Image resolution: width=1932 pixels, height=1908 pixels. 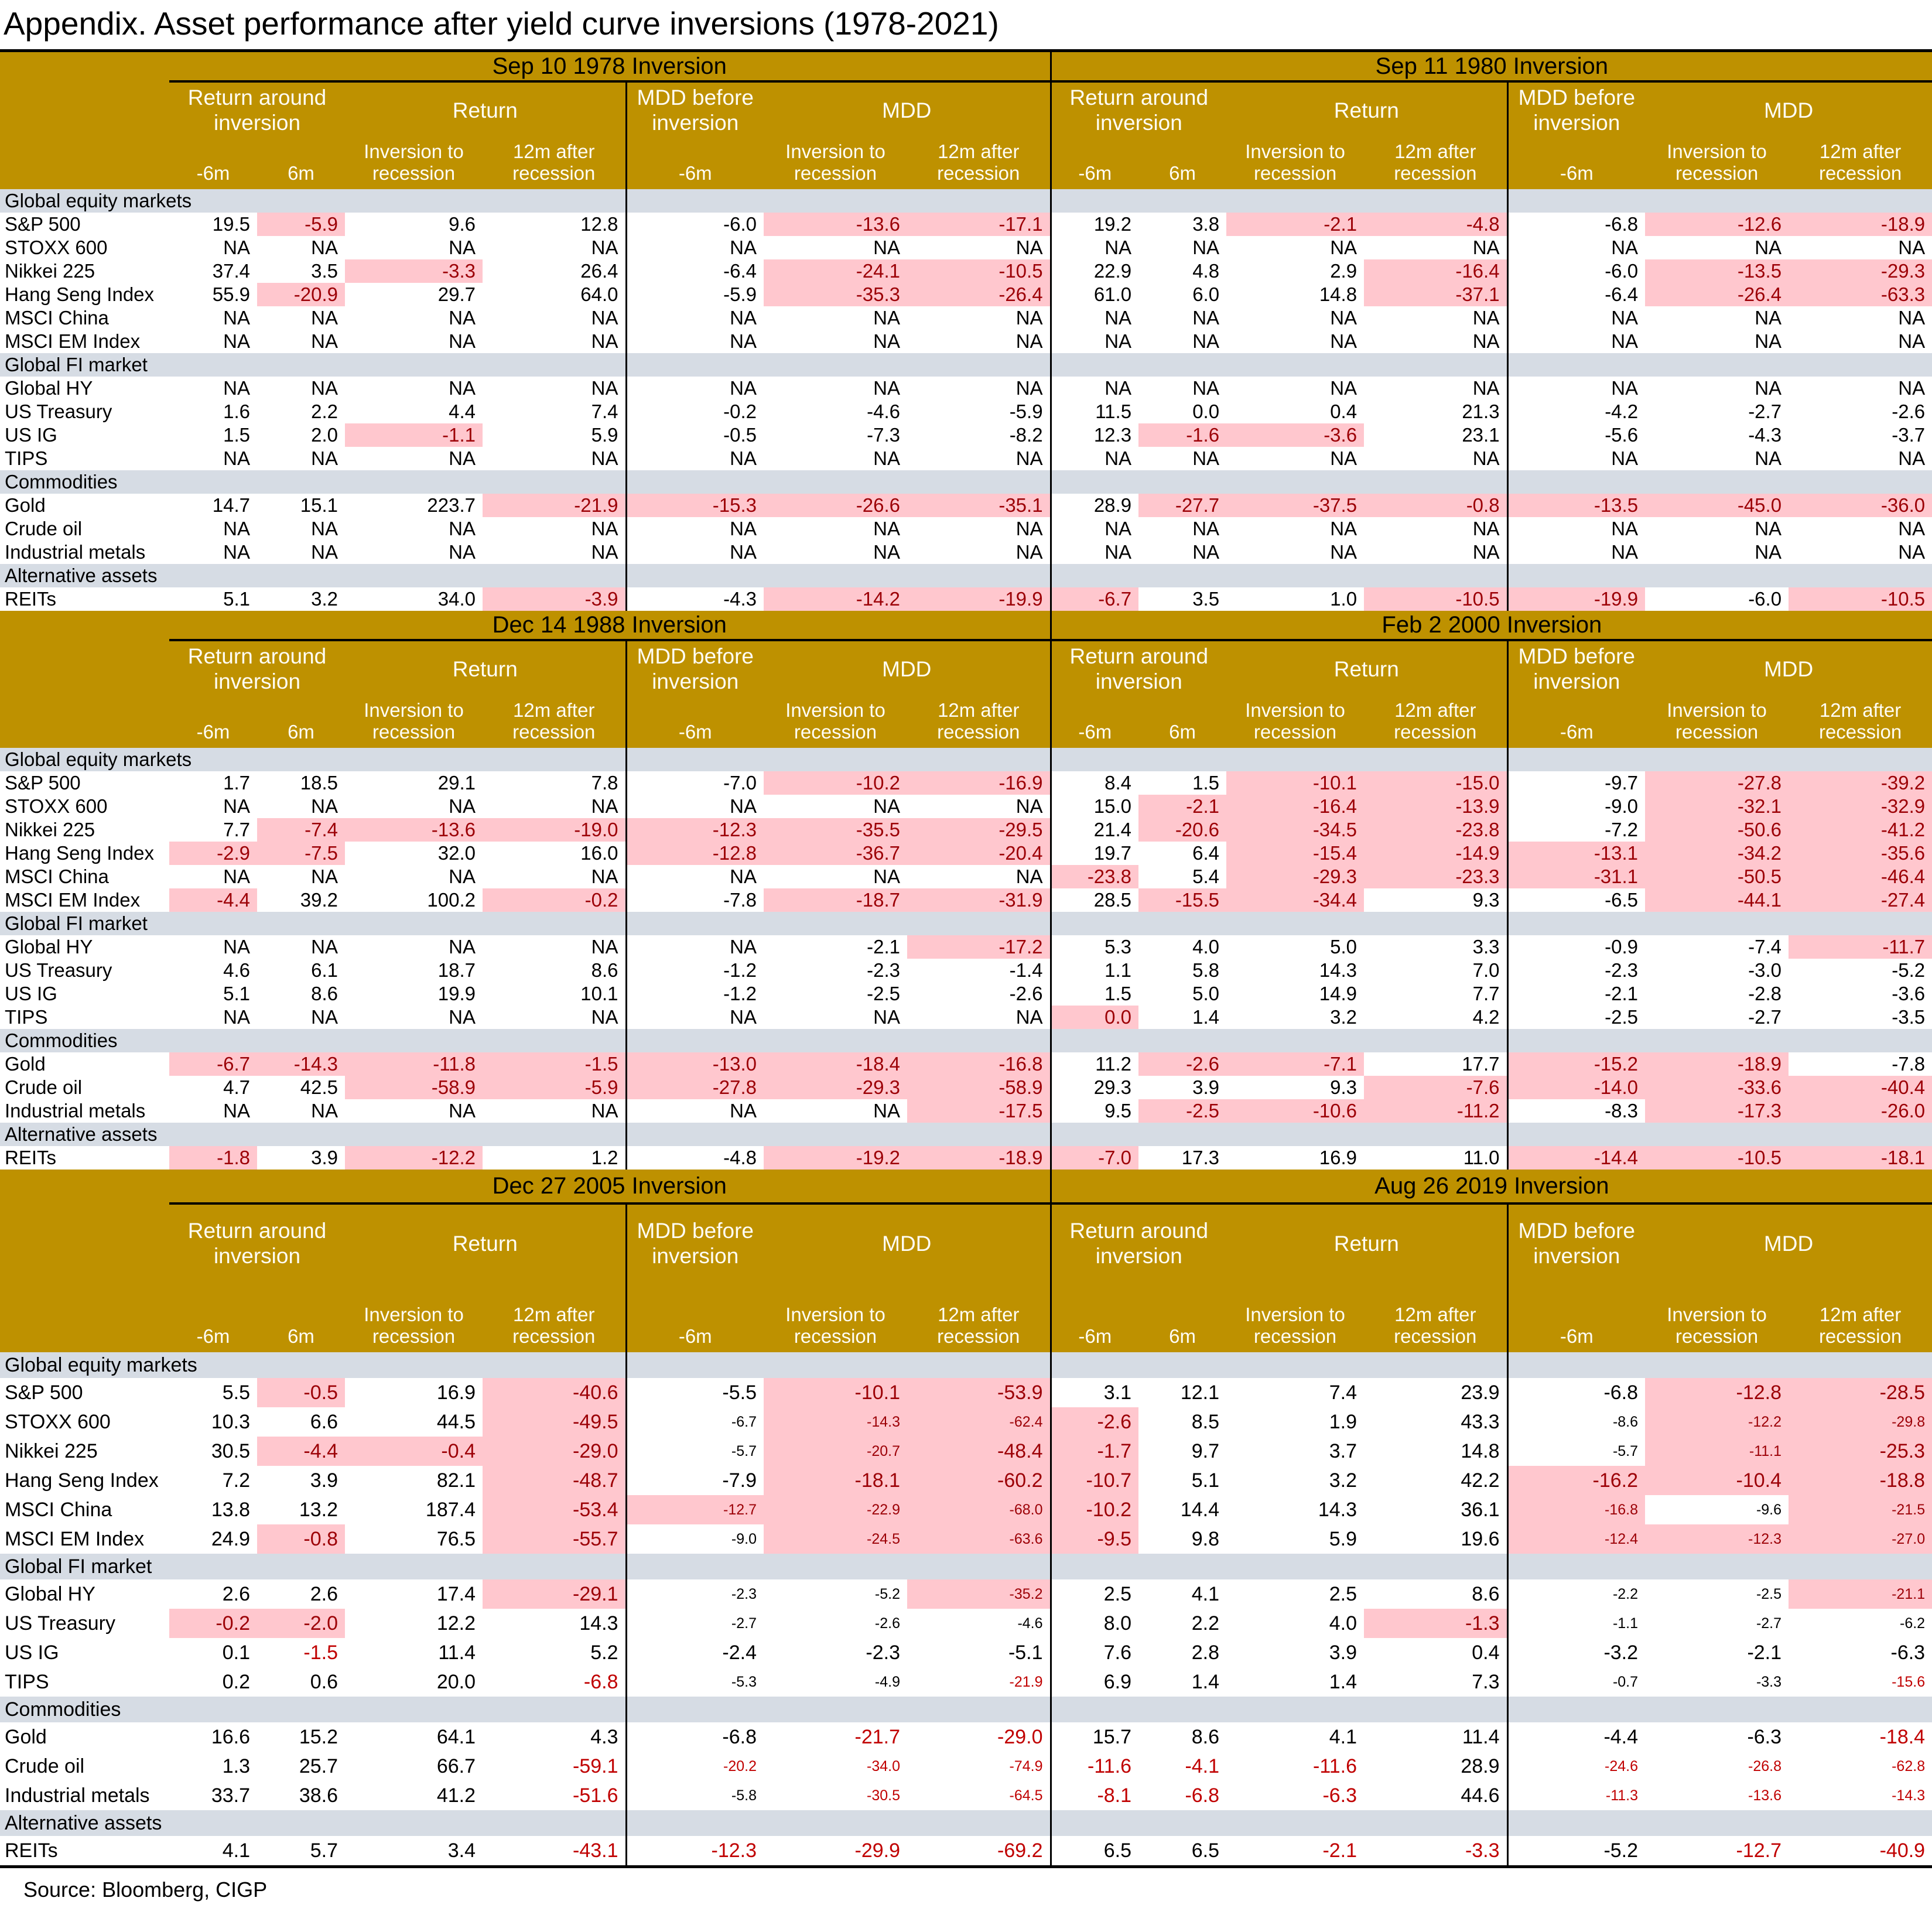 What do you see at coordinates (1095, 1158) in the screenshot?
I see `value-cell: -7.0` at bounding box center [1095, 1158].